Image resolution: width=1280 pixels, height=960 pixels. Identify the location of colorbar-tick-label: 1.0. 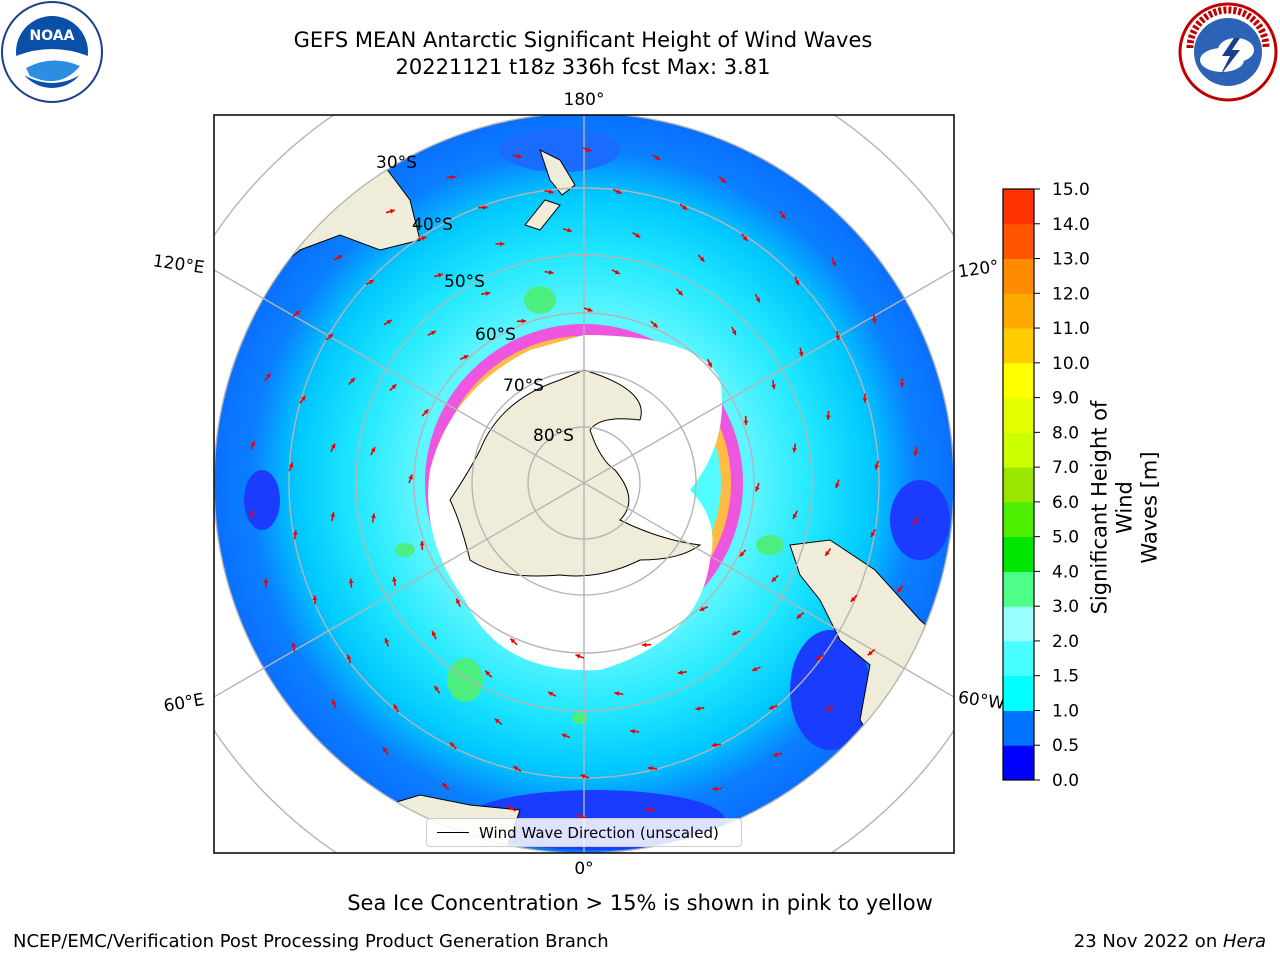
(1065, 711).